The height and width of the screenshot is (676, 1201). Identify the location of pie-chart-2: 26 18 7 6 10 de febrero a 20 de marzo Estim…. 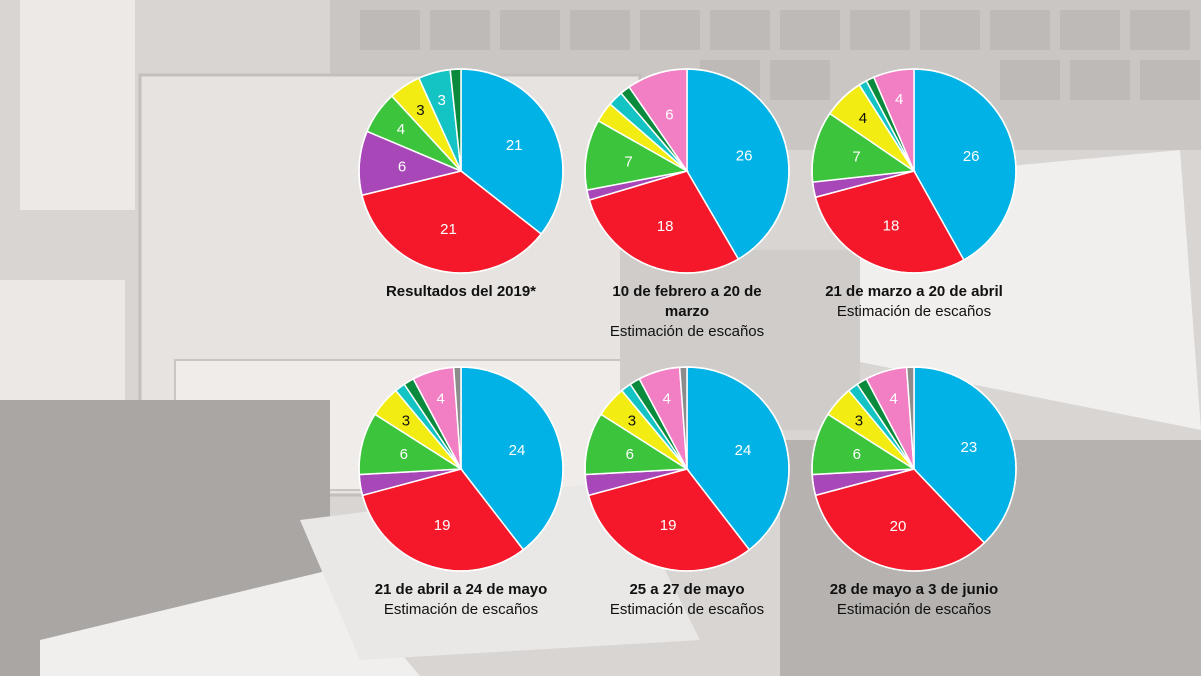
(687, 205).